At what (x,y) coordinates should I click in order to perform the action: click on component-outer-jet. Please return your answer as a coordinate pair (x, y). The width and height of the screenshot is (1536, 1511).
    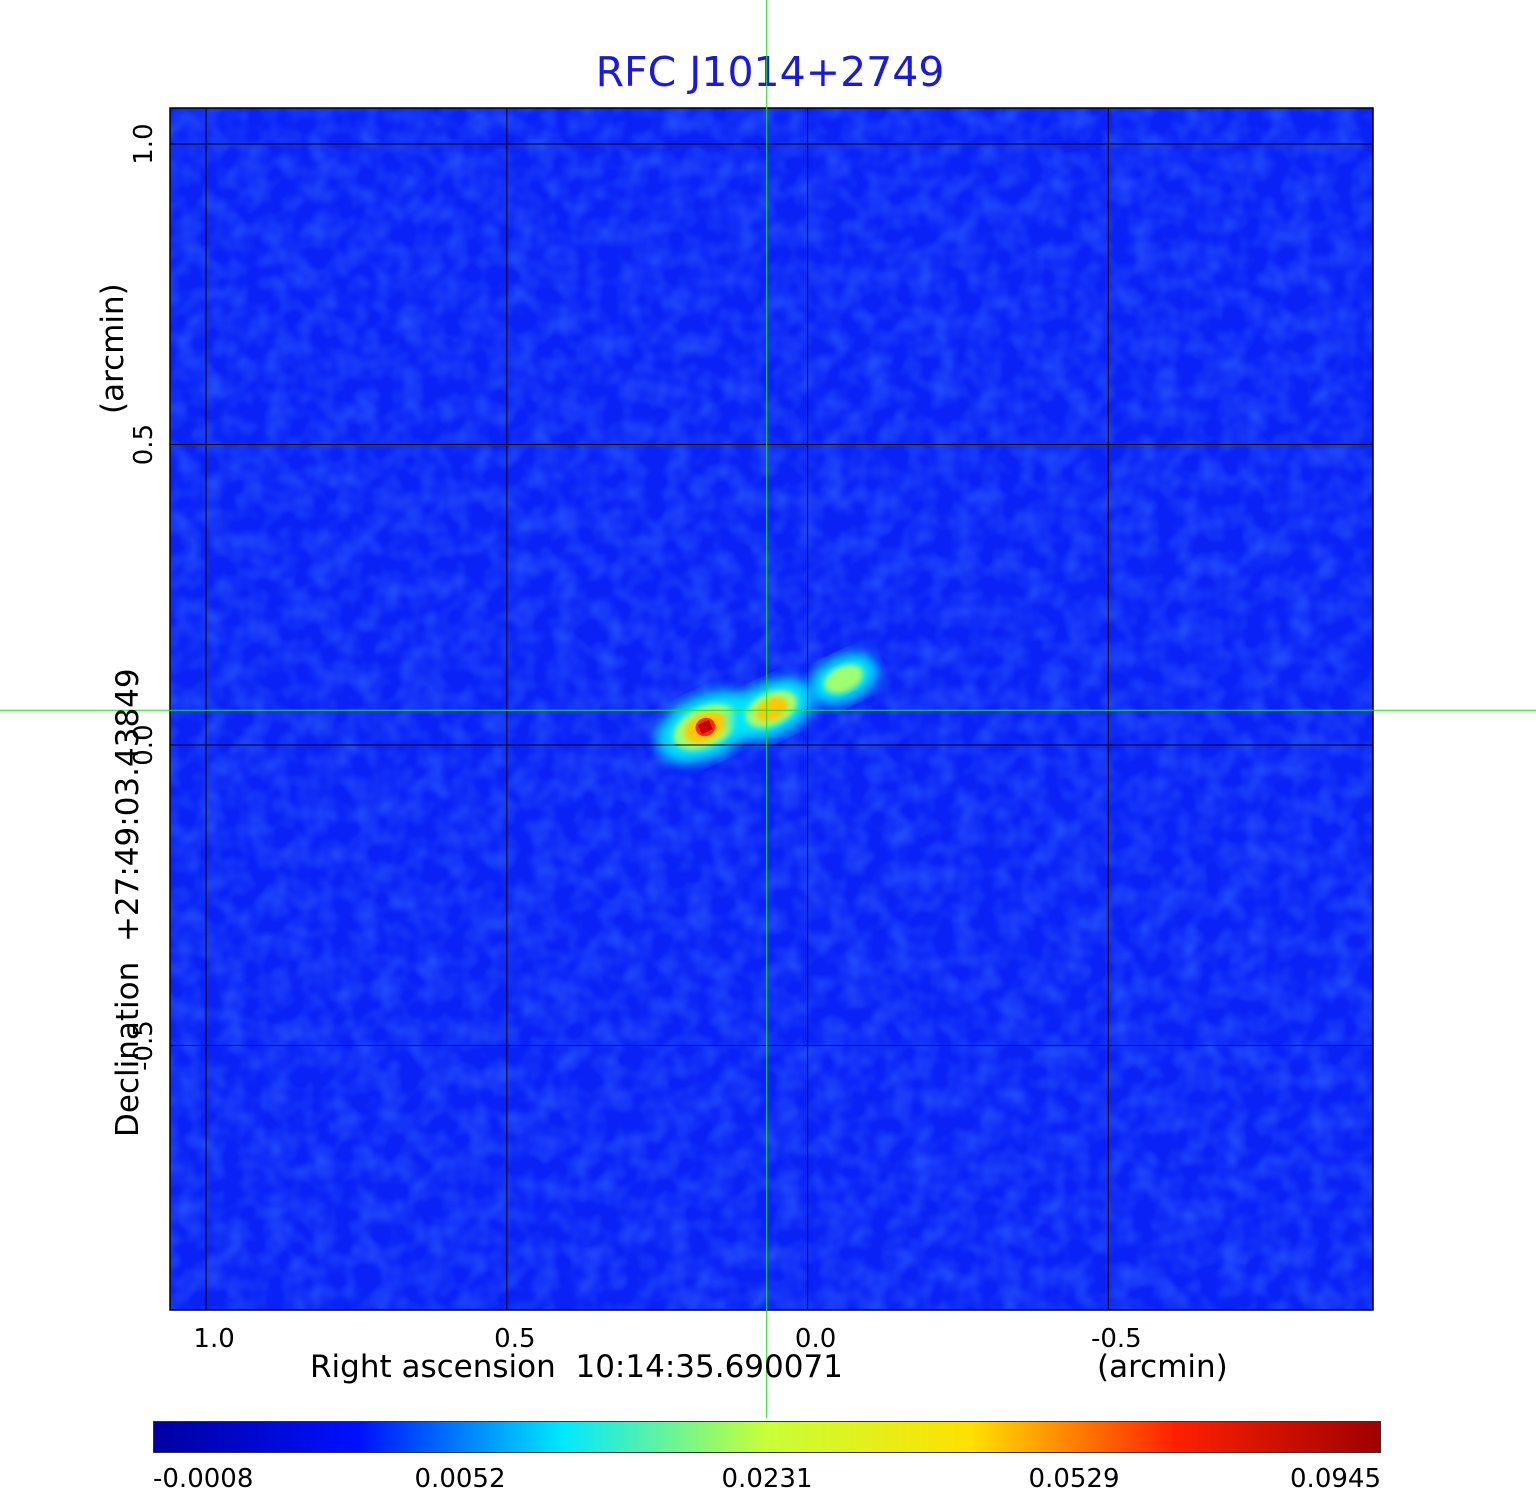
    Looking at the image, I should click on (843, 679).